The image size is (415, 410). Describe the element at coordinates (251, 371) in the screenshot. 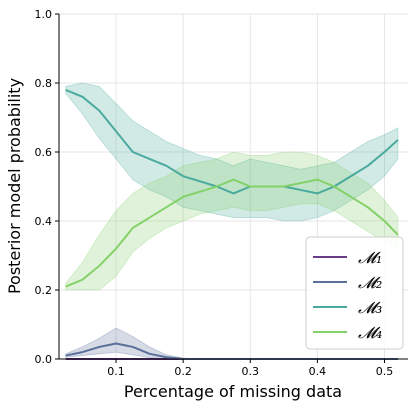

I see `x-tick-label: 0.3` at that location.